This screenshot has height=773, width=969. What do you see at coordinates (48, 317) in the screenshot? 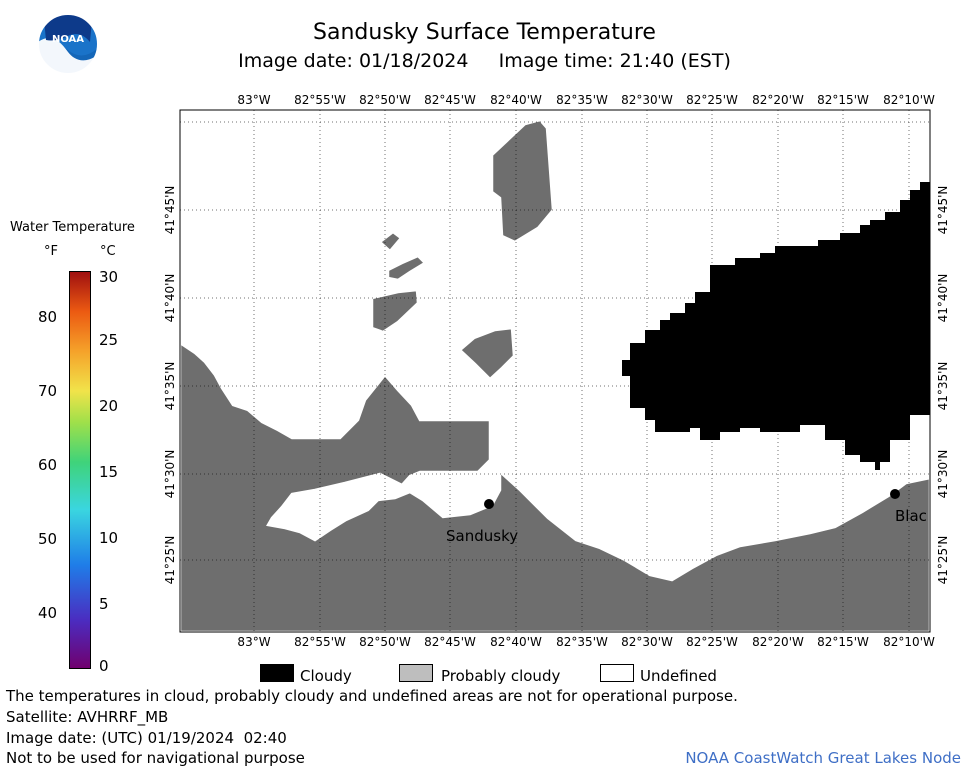
I see `colorbar-f-tick: 80` at bounding box center [48, 317].